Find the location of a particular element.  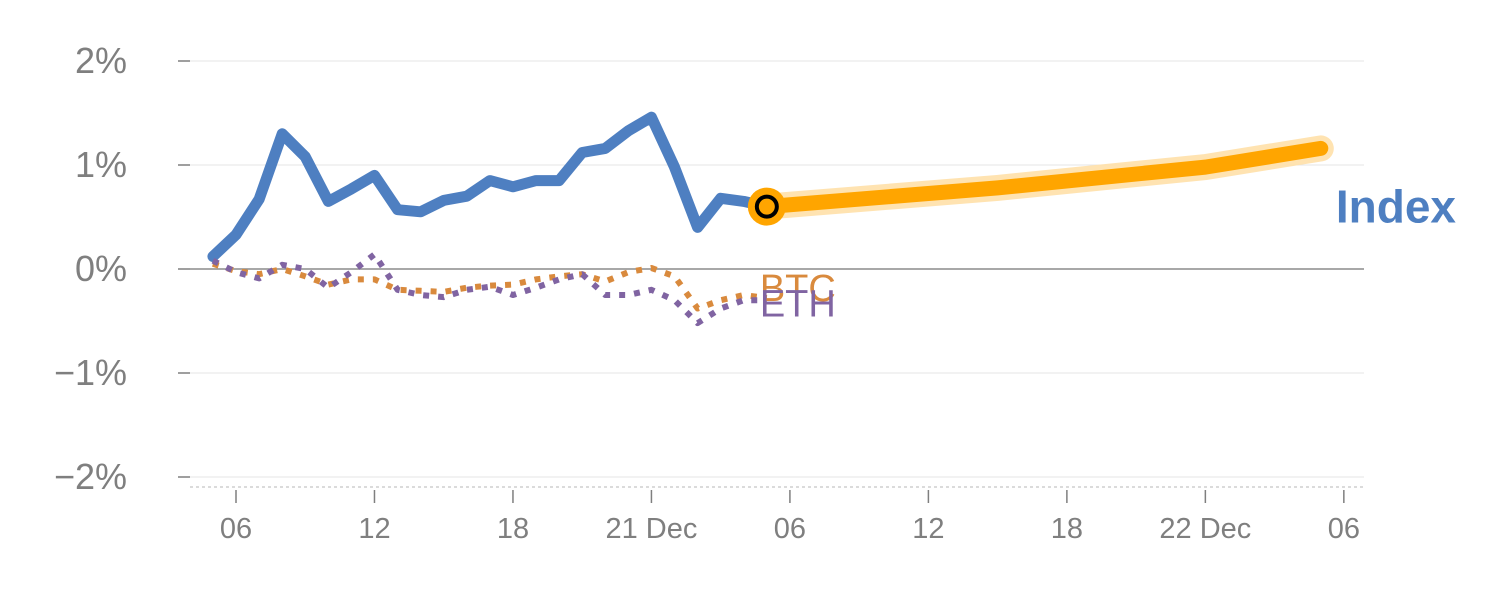

y-tick-label: −1% is located at coordinates (90, 372).